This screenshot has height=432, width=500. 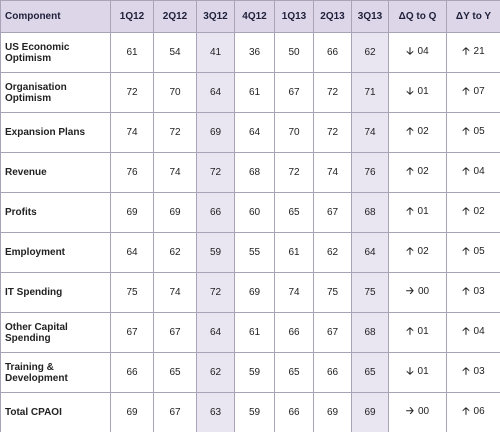 What do you see at coordinates (254, 52) in the screenshot?
I see `value-cell: 36` at bounding box center [254, 52].